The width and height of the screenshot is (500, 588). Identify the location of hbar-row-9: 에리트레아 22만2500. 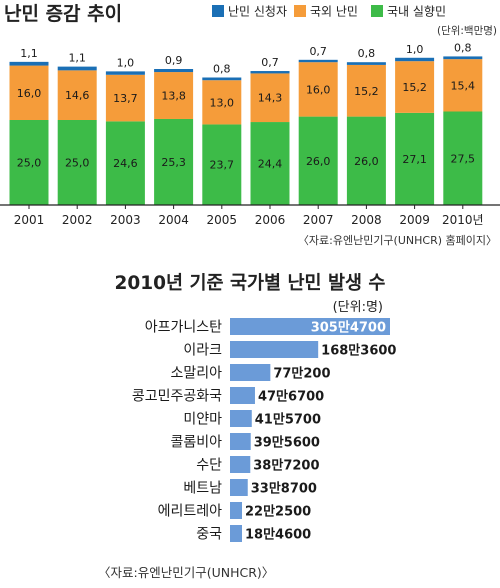
(234, 511).